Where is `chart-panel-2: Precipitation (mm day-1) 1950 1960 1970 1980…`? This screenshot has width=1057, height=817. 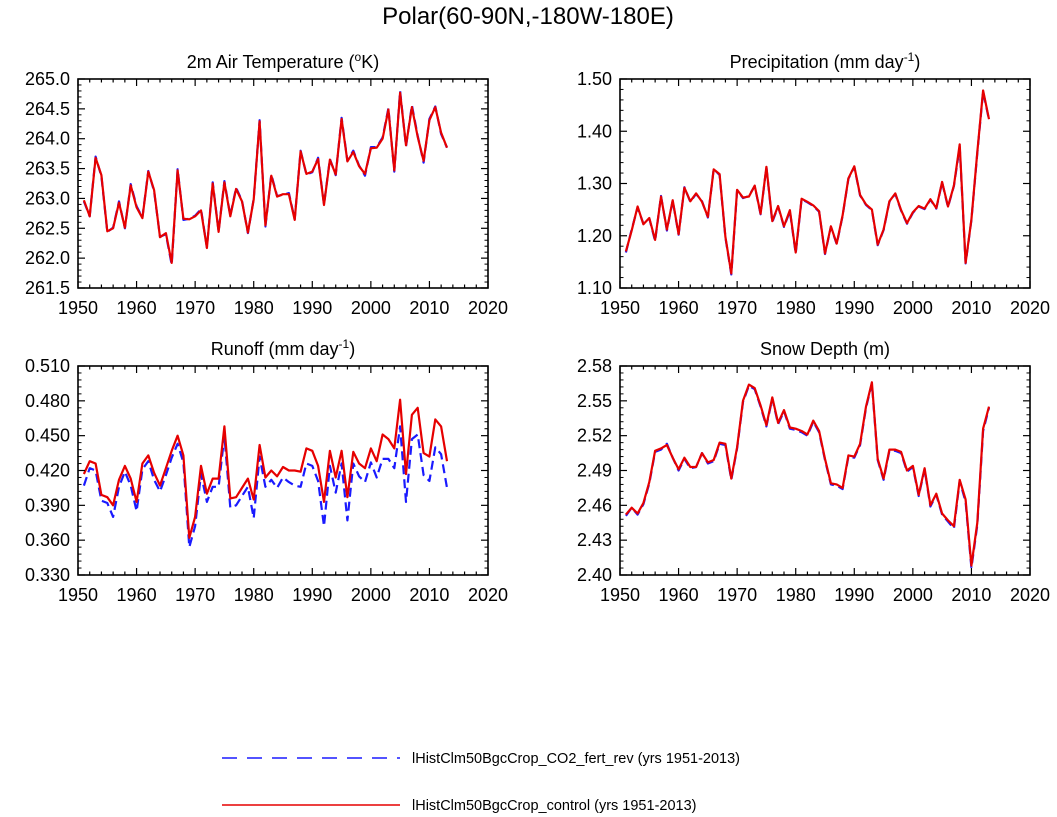
chart-panel-2: Precipitation (mm day-1) 1950 1960 1970 1980… is located at coordinates (813, 184).